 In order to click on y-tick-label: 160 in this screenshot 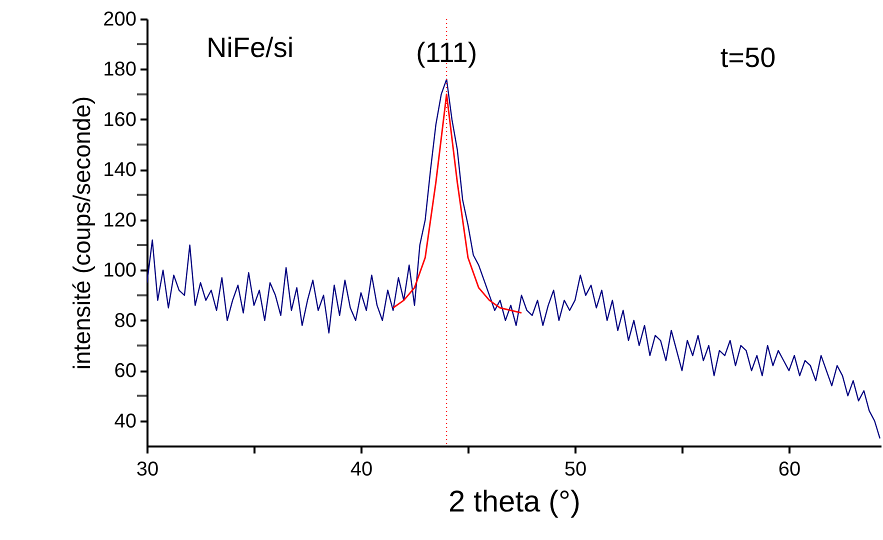, I will do `click(119, 119)`.